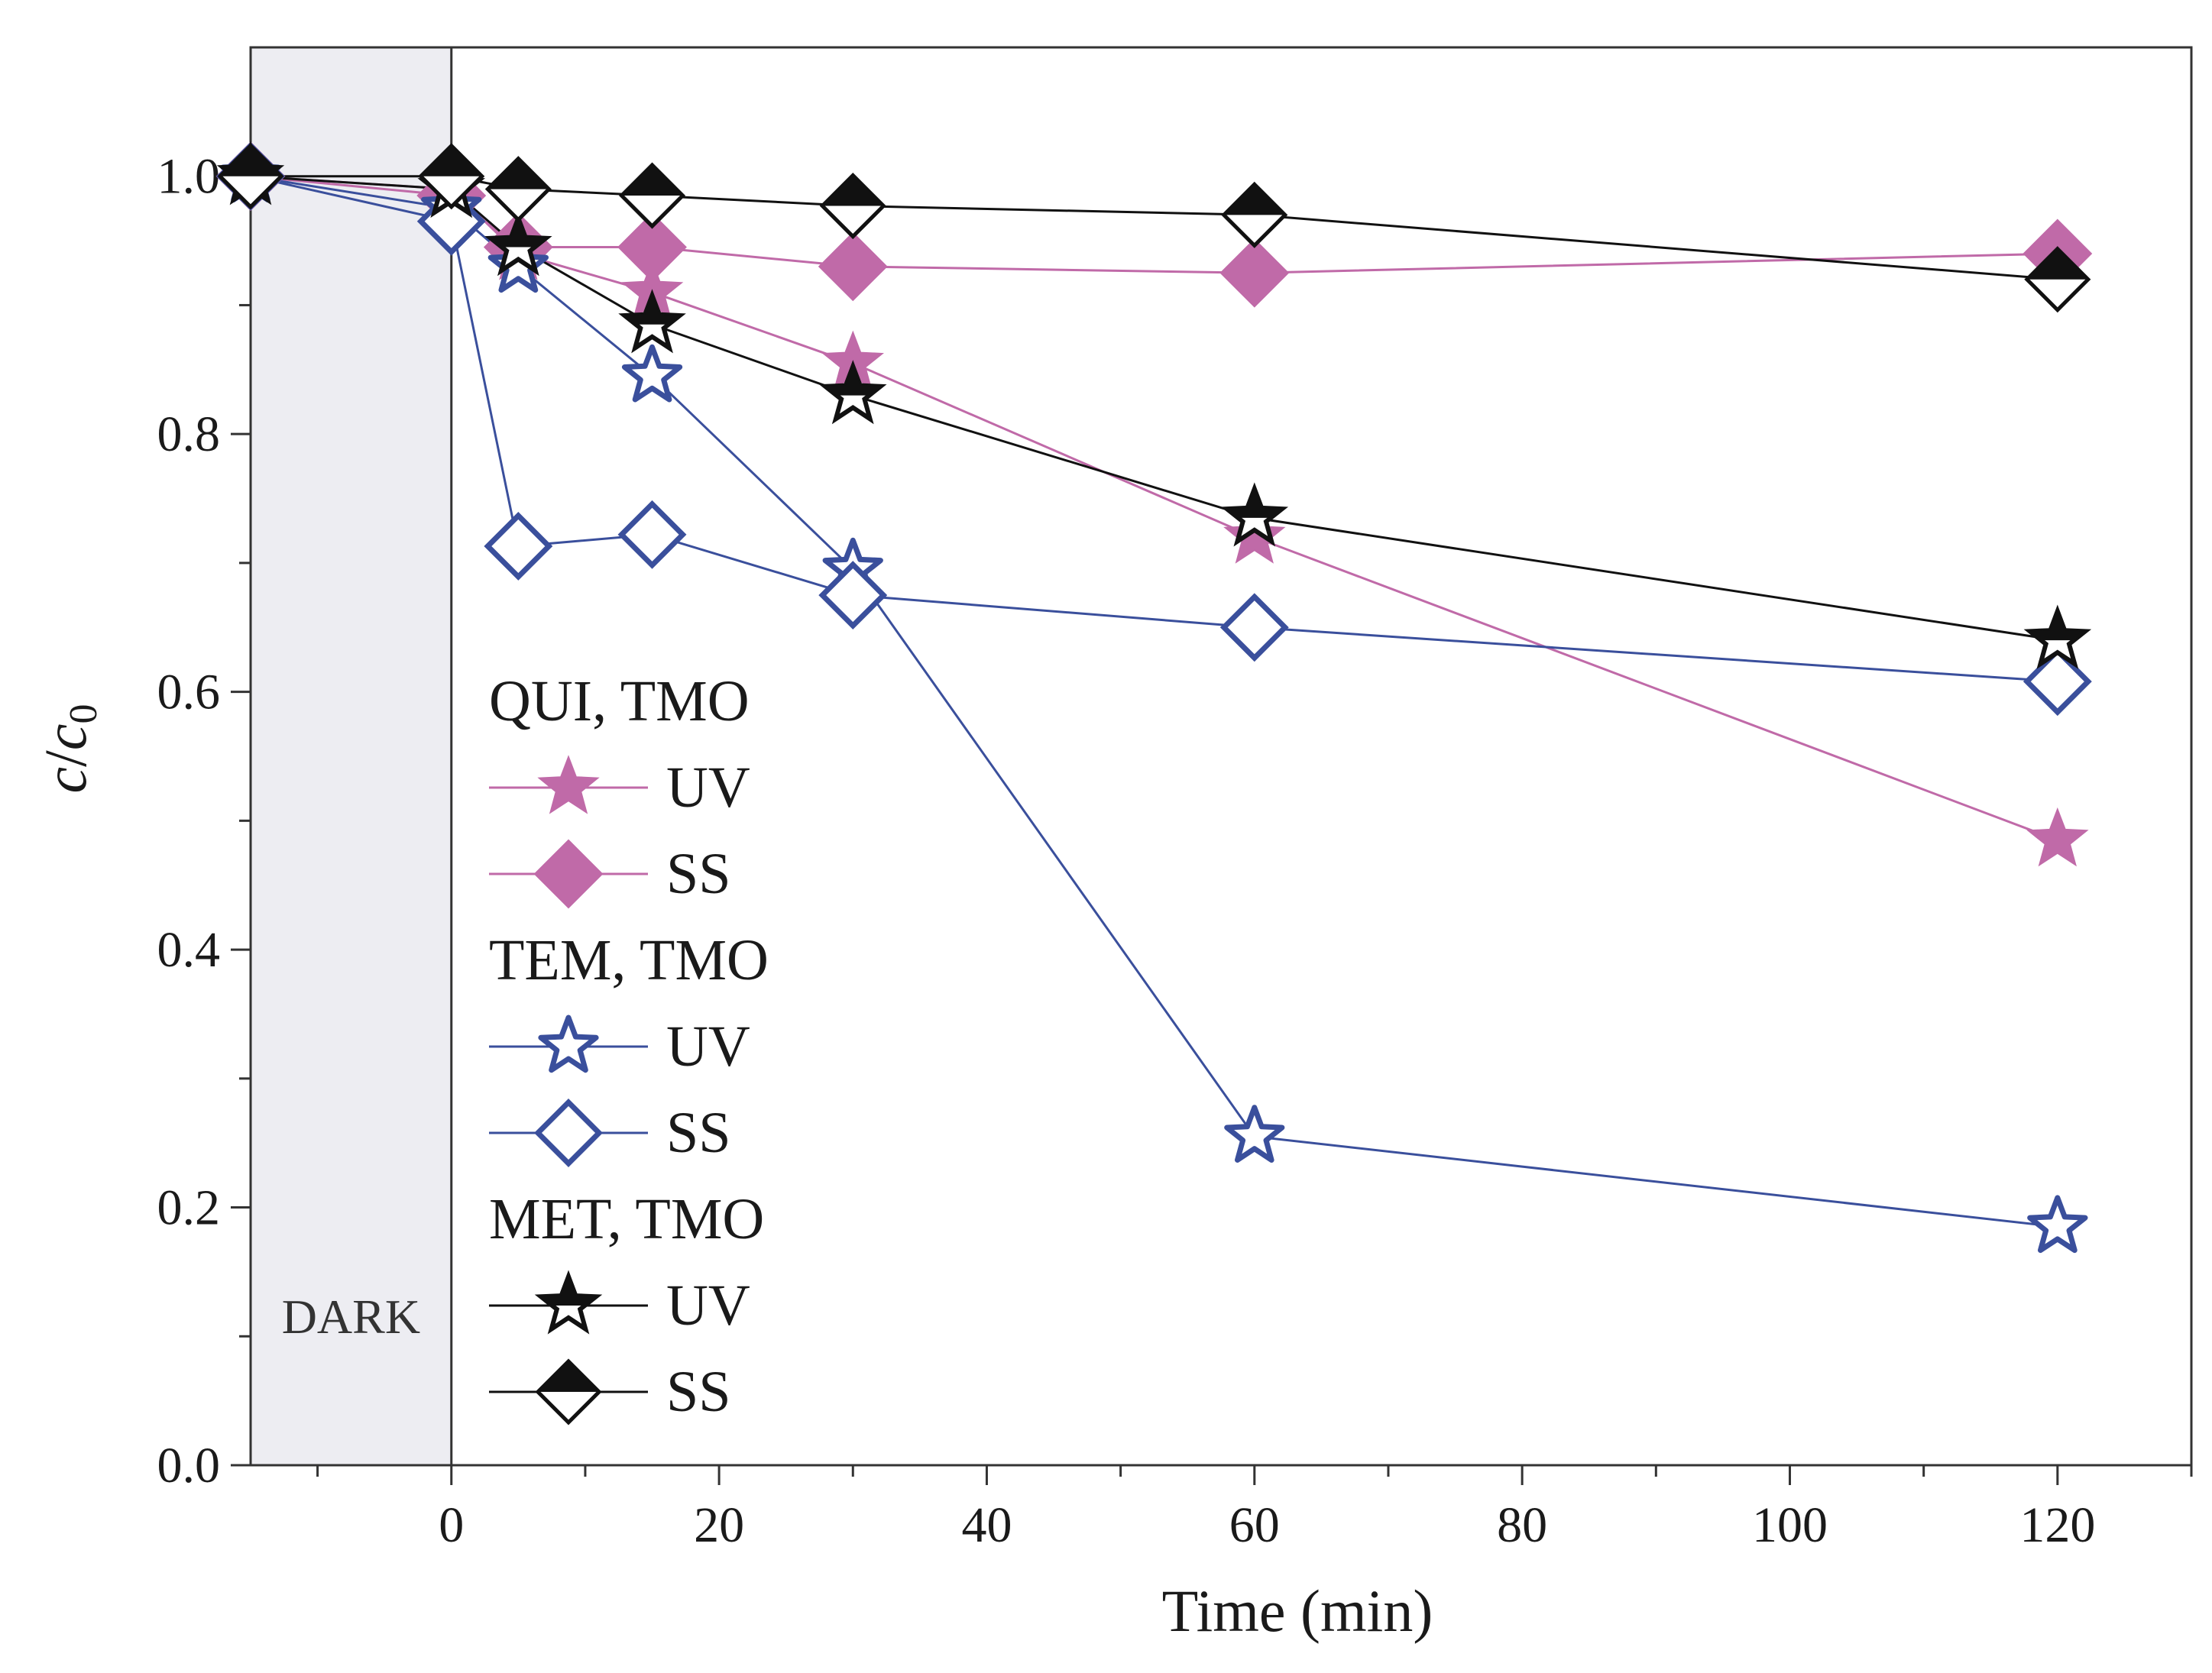 This screenshot has width=2212, height=1673. I want to click on y-tick-label: 0.2, so click(189, 1208).